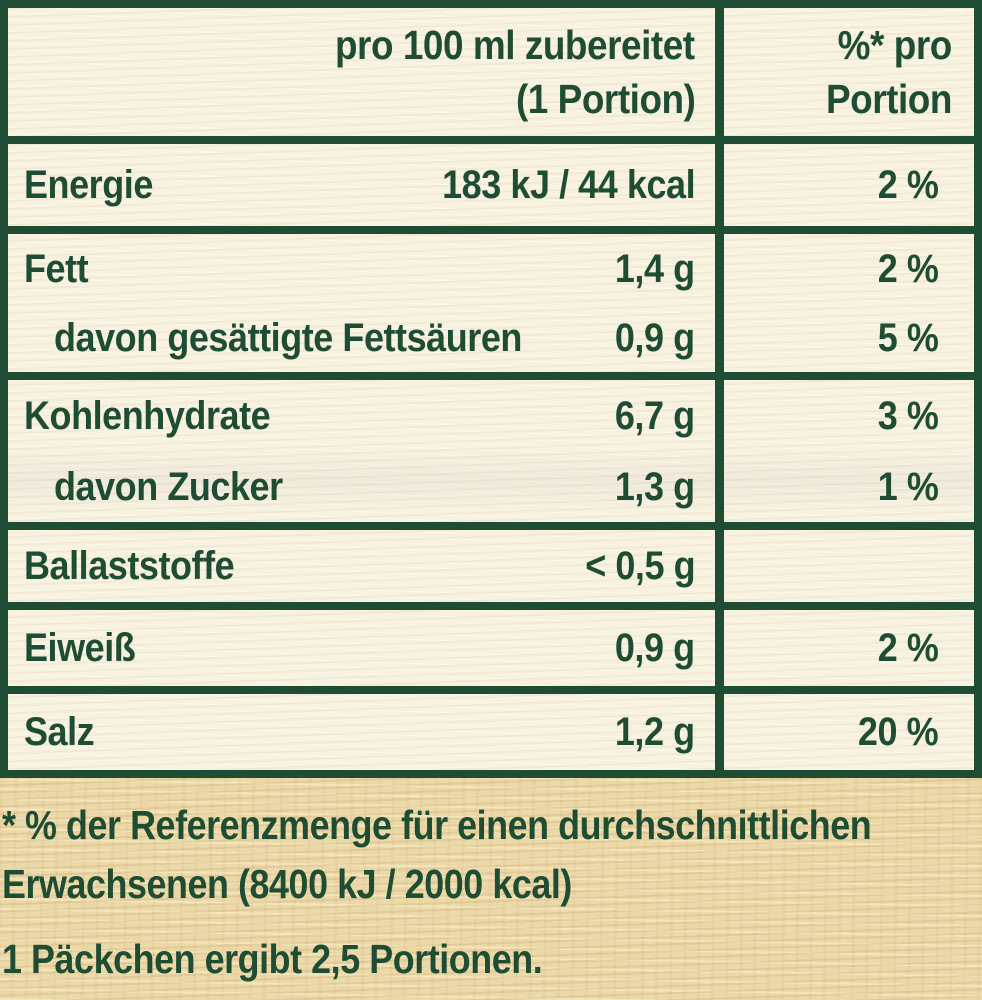 This screenshot has width=982, height=1000. Describe the element at coordinates (366, 72) in the screenshot. I see `header-amount-cell: pro 100 ml zubereitet (1 Portion)` at that location.